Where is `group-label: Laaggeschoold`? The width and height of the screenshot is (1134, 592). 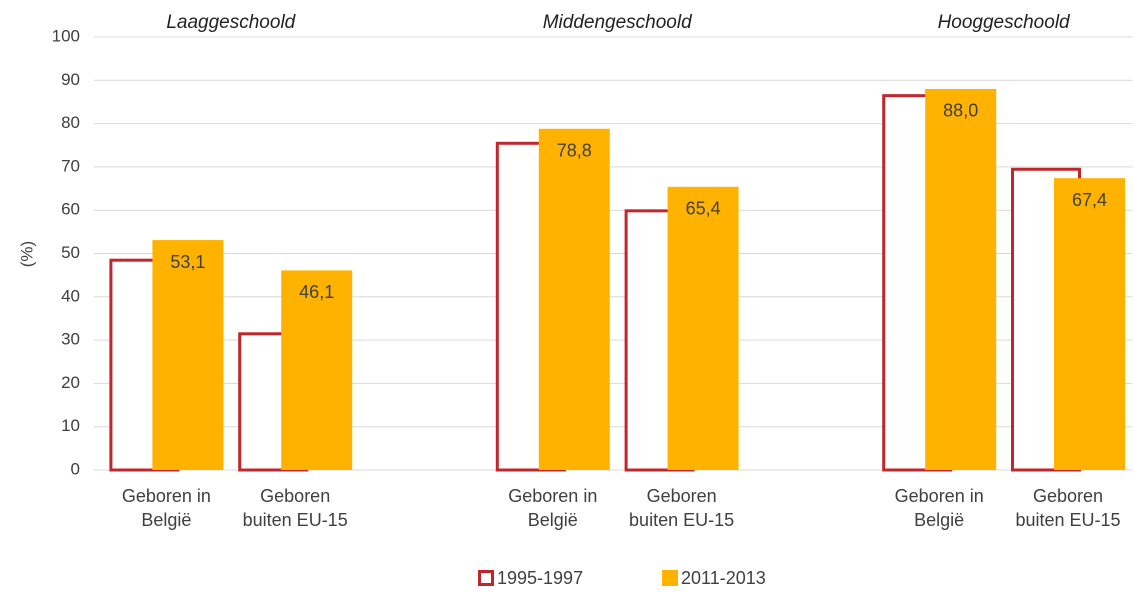
group-label: Laaggeschoold is located at coordinates (231, 22).